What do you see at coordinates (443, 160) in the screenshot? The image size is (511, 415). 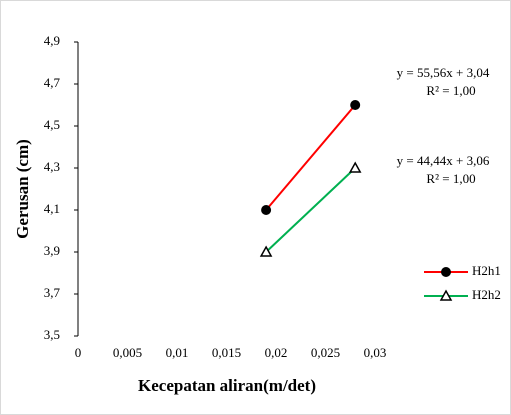 I see `trend-equation: y = 44,44x + 3,06` at bounding box center [443, 160].